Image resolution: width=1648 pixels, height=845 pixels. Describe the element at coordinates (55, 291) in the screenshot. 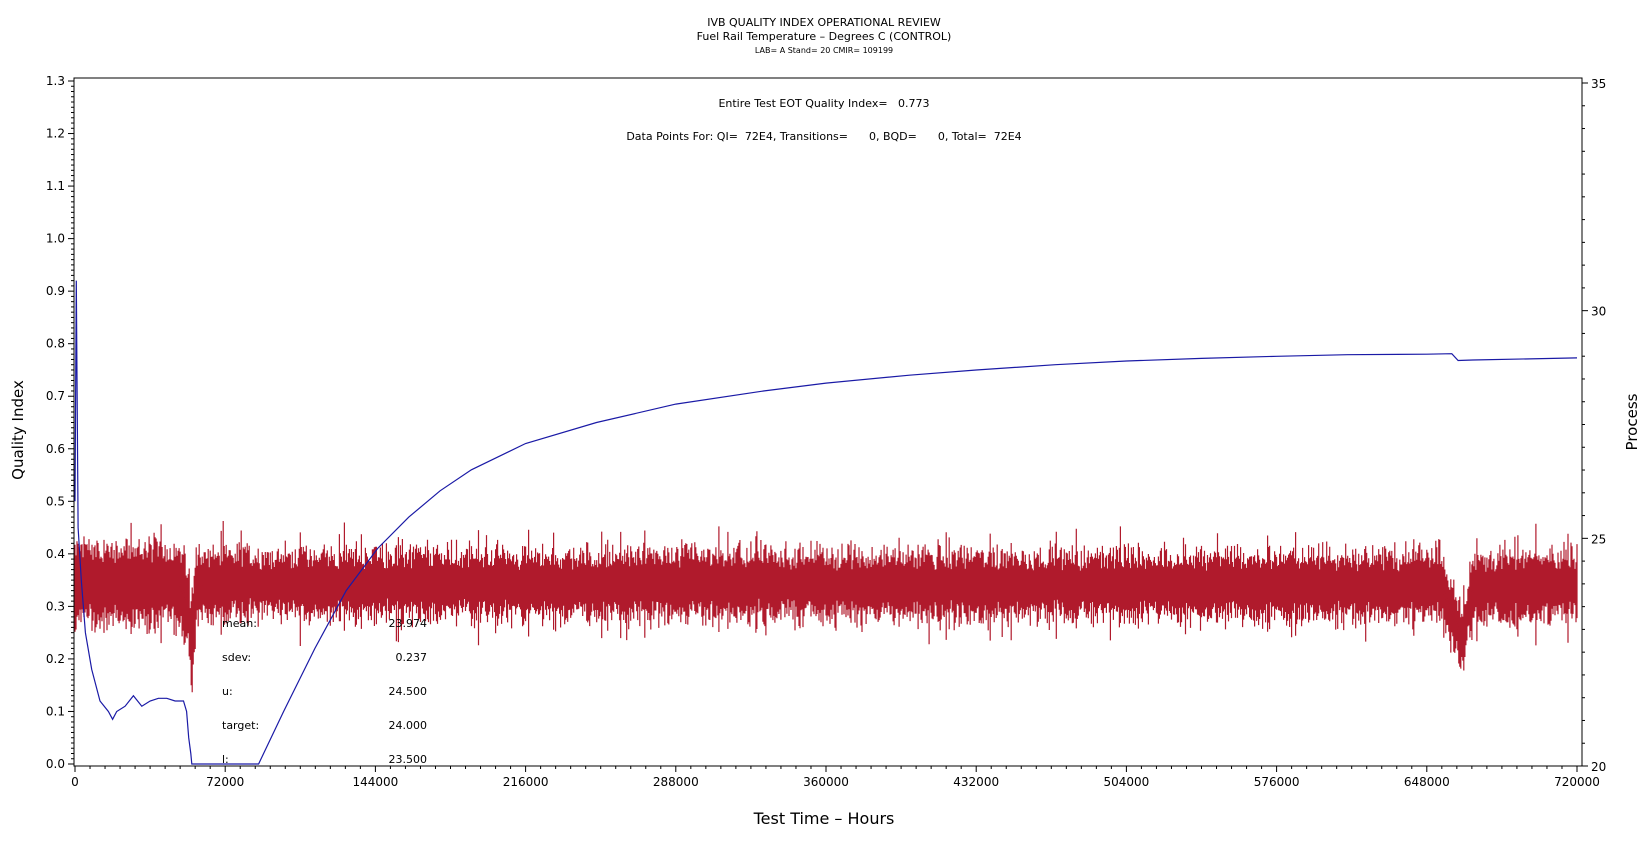

I see `y-tick-label: 0.9` at that location.